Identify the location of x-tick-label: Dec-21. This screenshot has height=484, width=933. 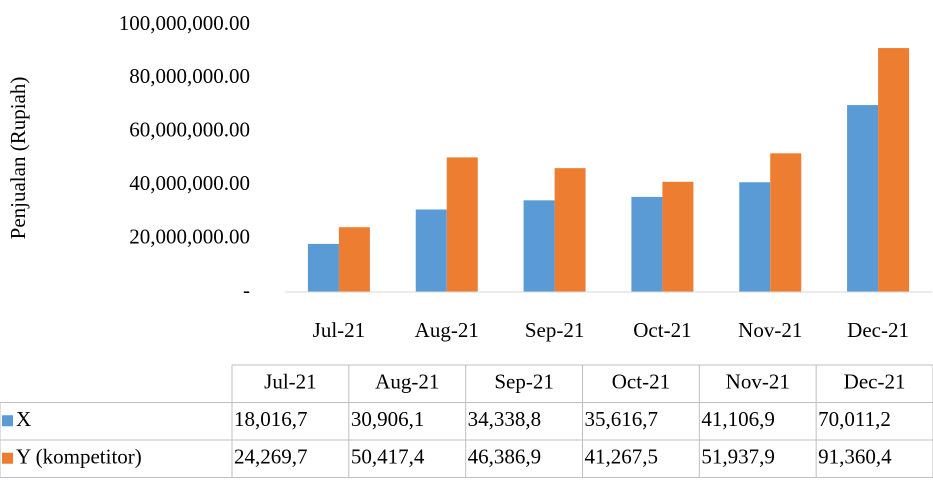
(878, 330).